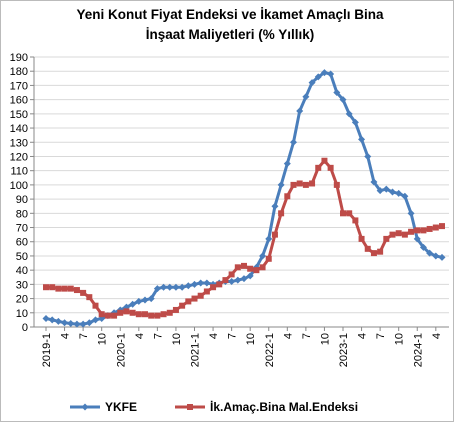  I want to click on y-tick-label: 70, so click(22, 229).